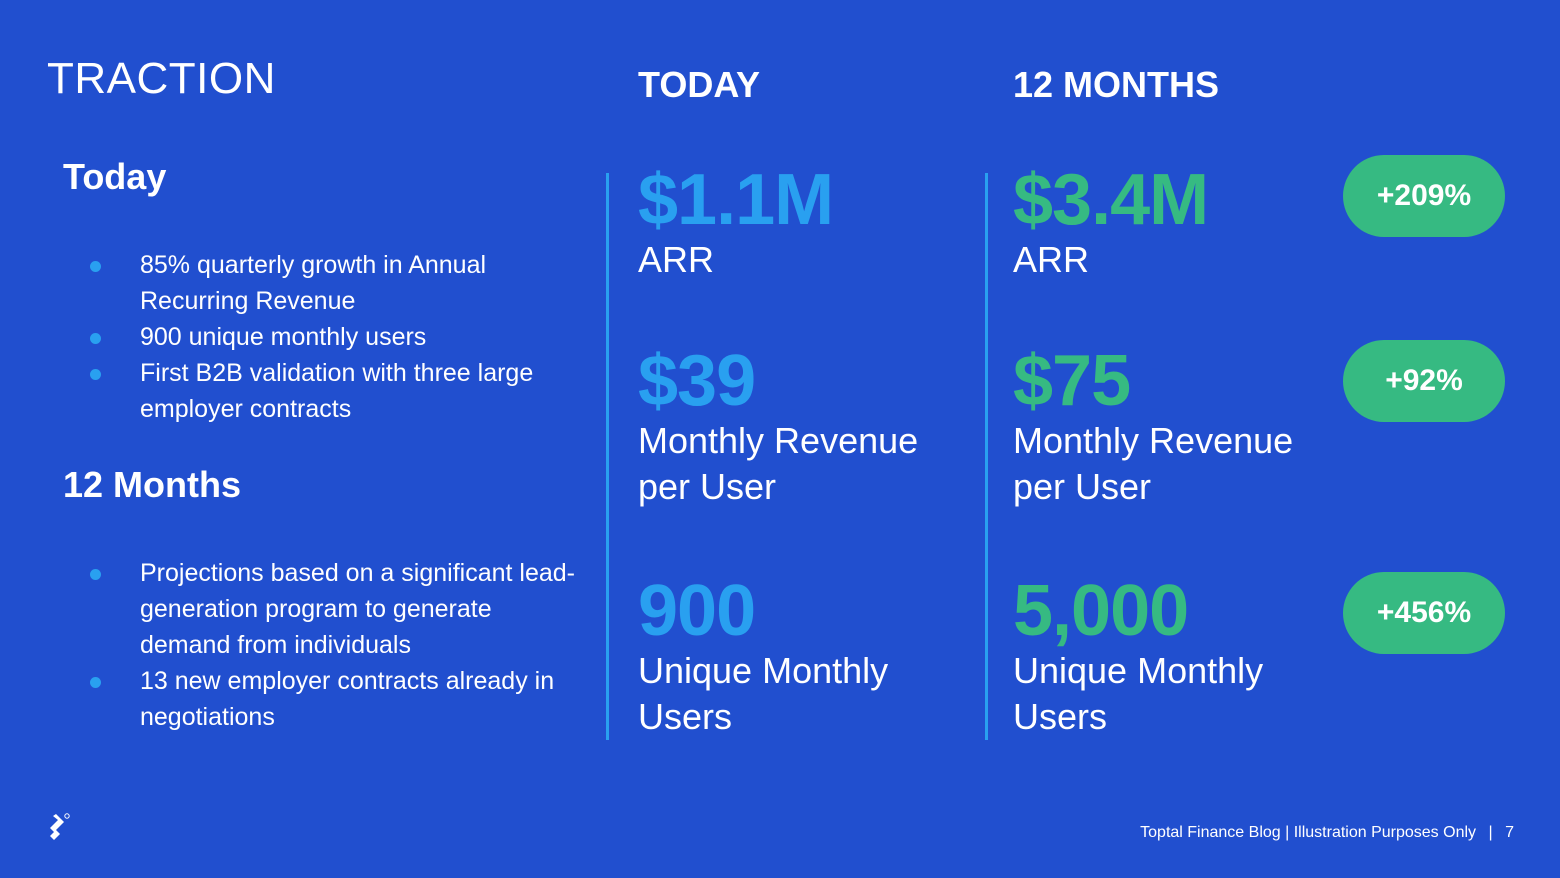  What do you see at coordinates (607, 456) in the screenshot?
I see `today-divider` at bounding box center [607, 456].